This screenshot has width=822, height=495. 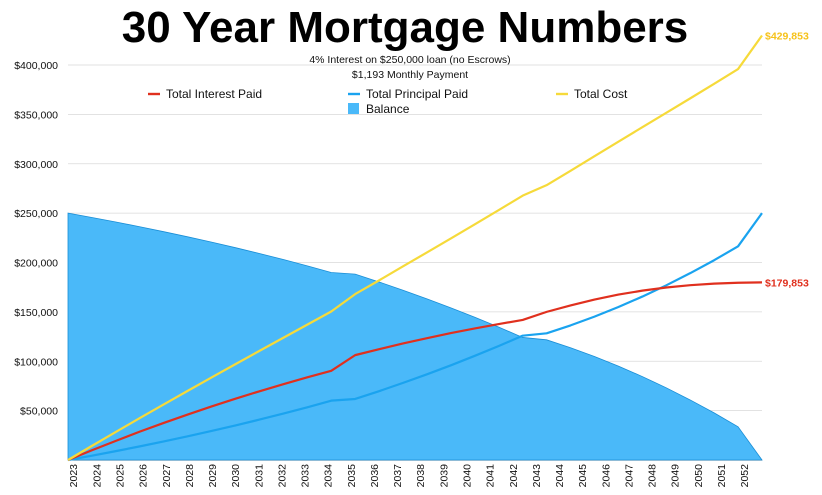 I want to click on legend-label-total-interest-paid: Total Interest Paid, so click(x=214, y=94).